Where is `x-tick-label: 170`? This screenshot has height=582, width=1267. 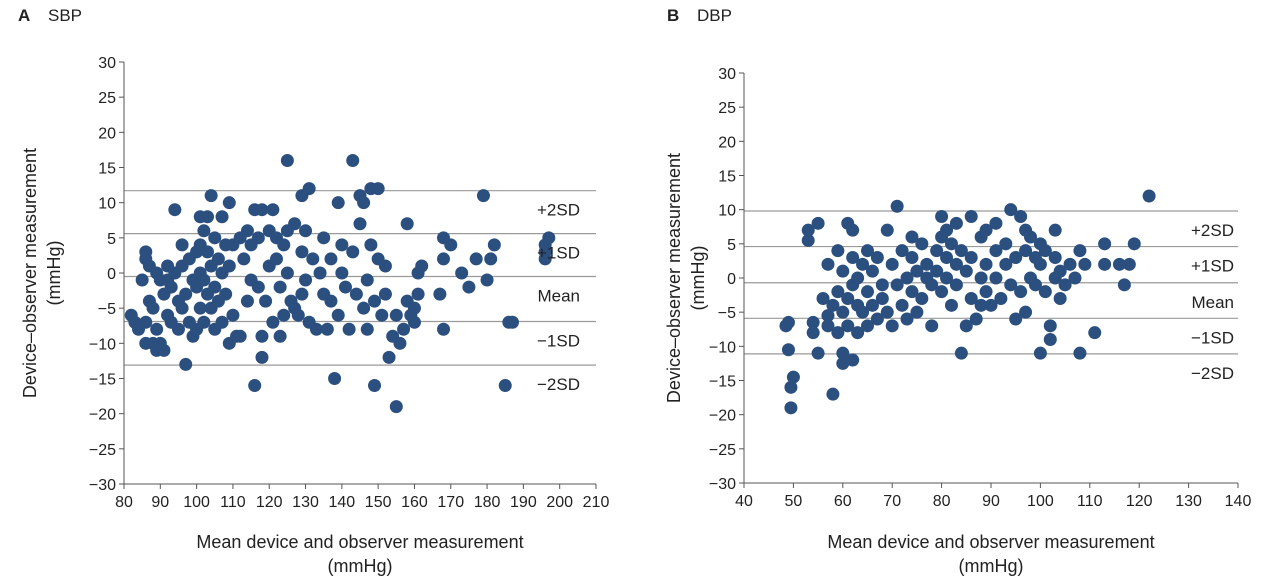 x-tick-label: 170 is located at coordinates (450, 502).